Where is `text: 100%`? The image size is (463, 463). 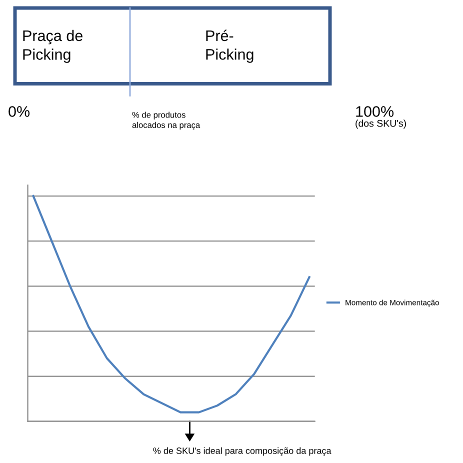 text: 100% is located at coordinates (375, 111).